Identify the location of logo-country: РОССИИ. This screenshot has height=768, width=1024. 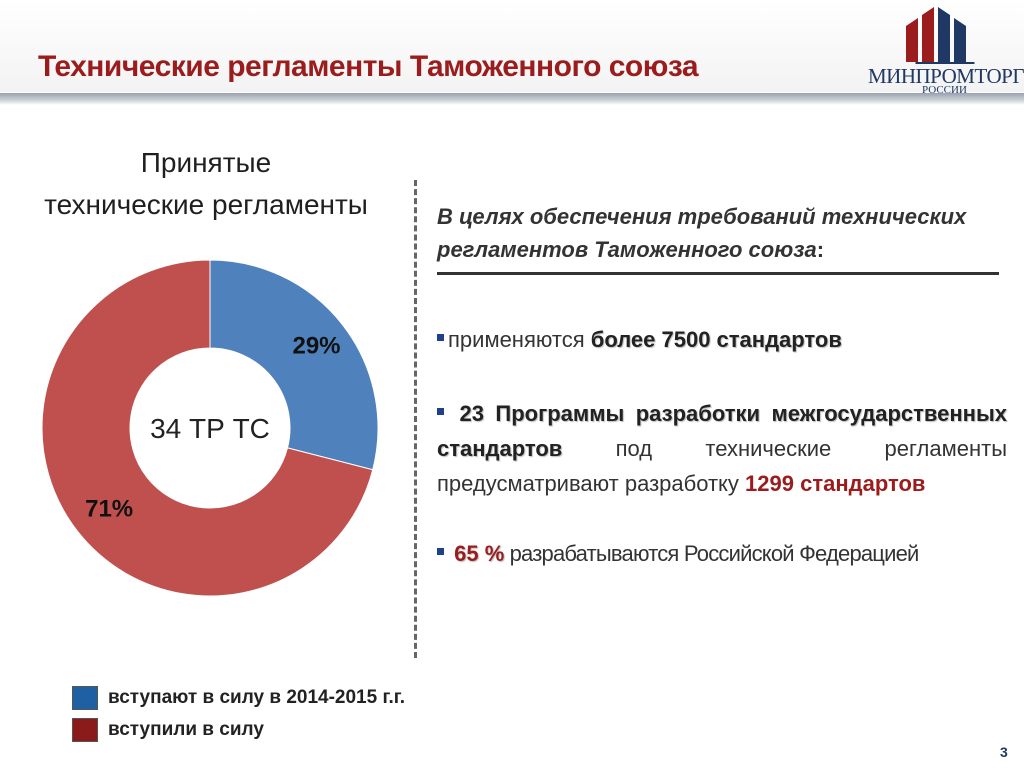
(944, 90).